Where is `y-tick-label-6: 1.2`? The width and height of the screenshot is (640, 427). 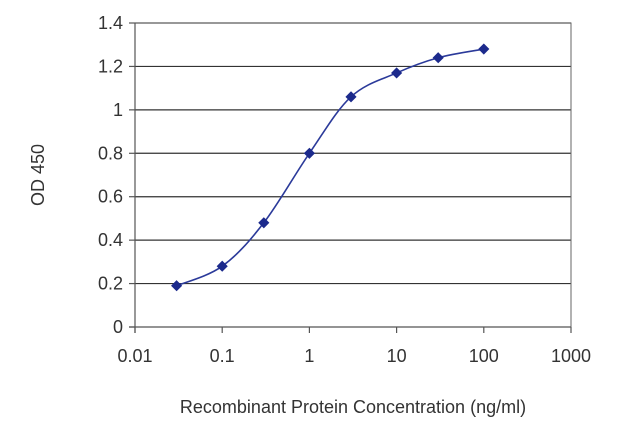
y-tick-label-6: 1.2 is located at coordinates (110, 66).